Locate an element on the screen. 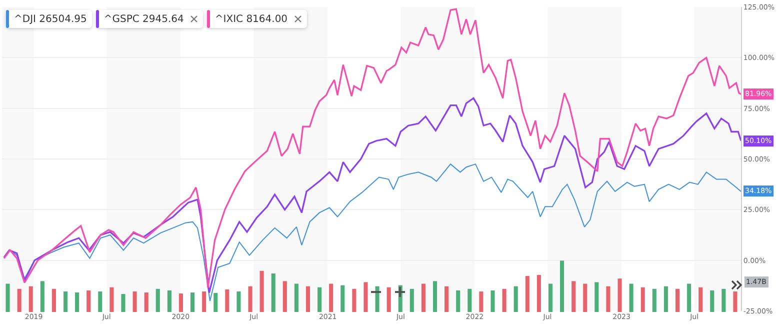  legend-label: ^IXIC 8164.00 is located at coordinates (251, 19).